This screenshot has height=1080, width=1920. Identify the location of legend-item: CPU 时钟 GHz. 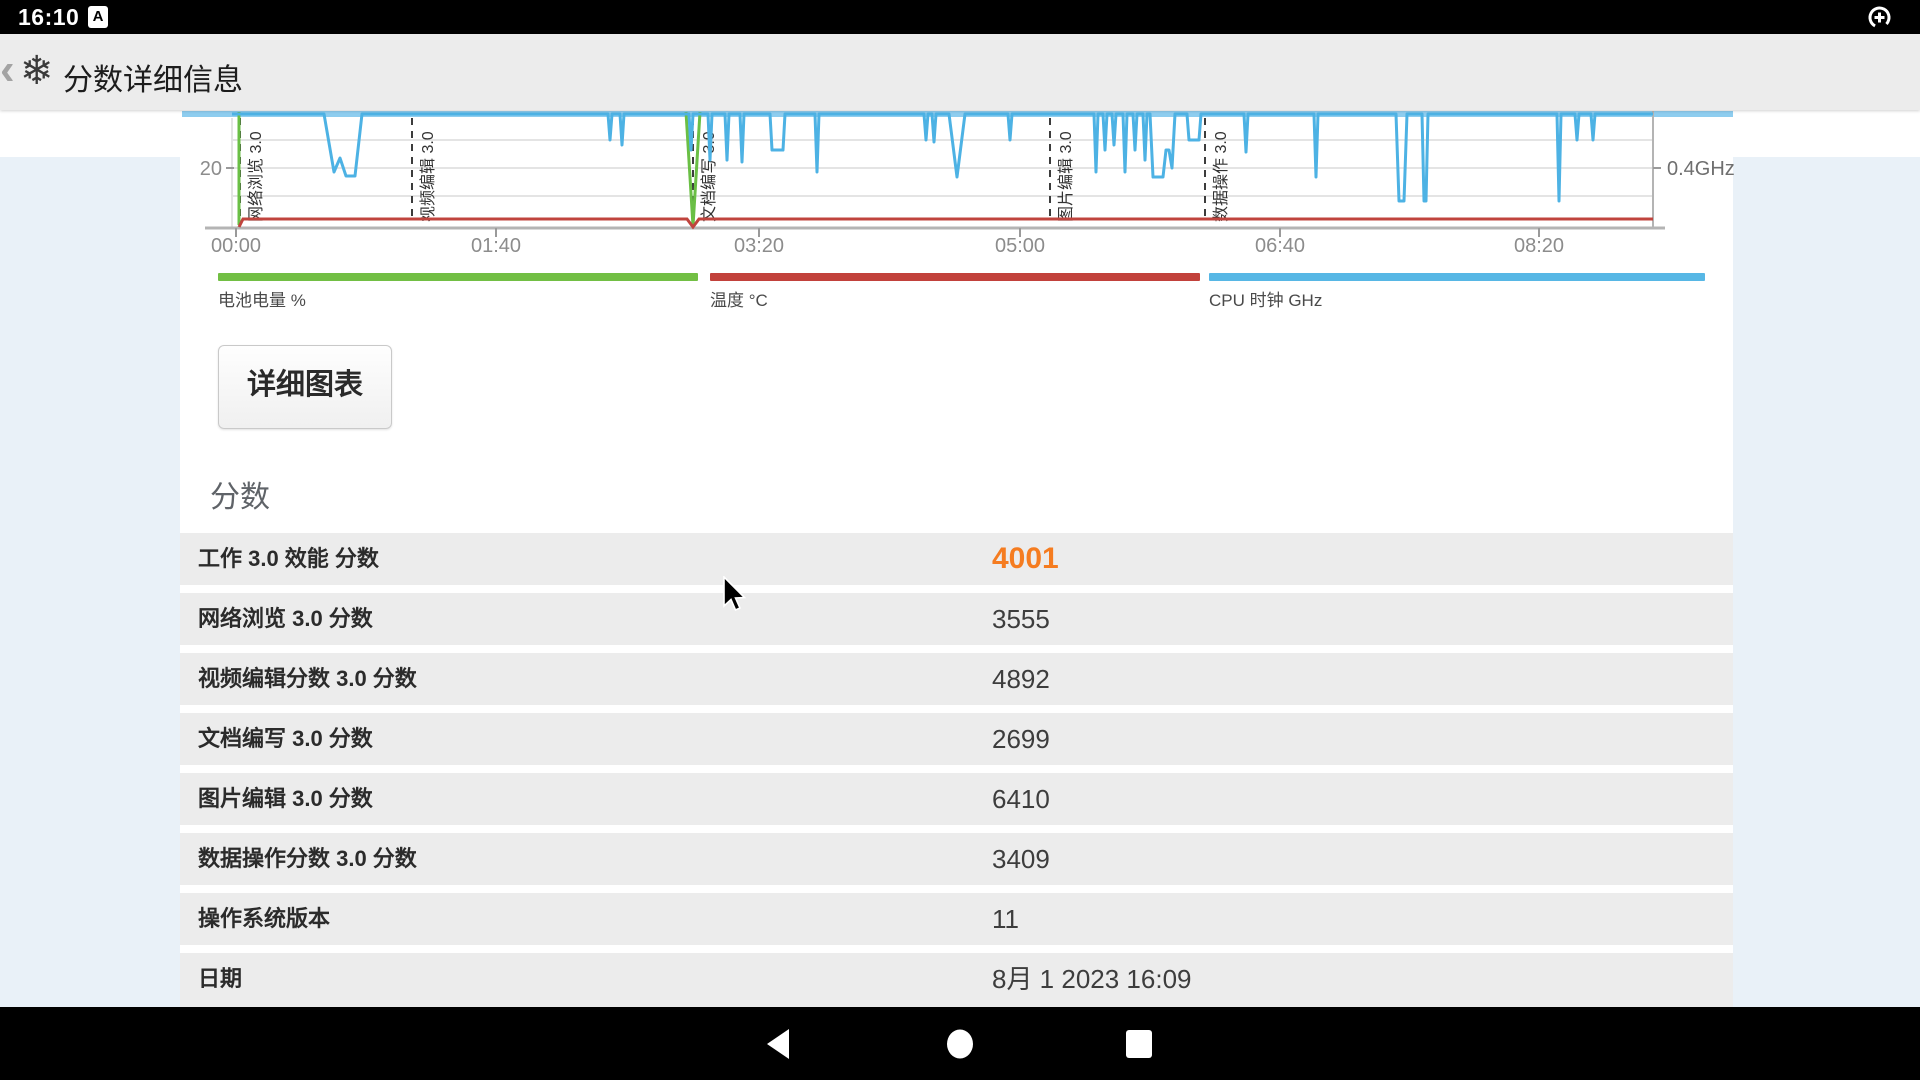
(1457, 292).